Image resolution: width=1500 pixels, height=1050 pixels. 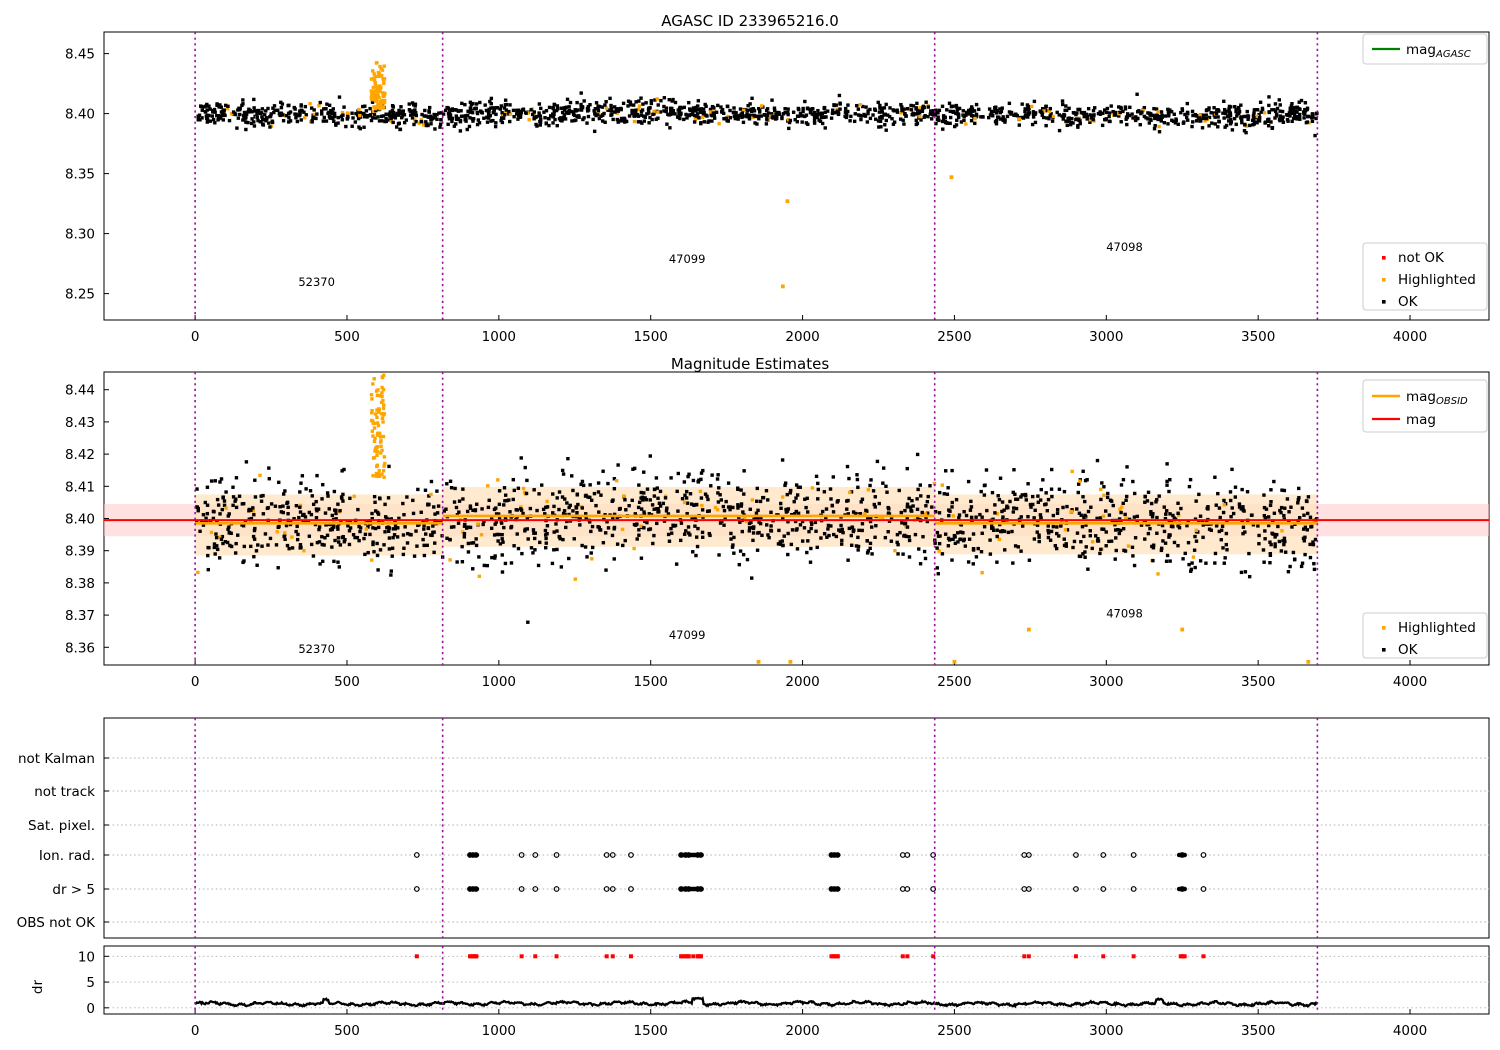 What do you see at coordinates (1421, 420) in the screenshot?
I see `legend-label-mag: mag` at bounding box center [1421, 420].